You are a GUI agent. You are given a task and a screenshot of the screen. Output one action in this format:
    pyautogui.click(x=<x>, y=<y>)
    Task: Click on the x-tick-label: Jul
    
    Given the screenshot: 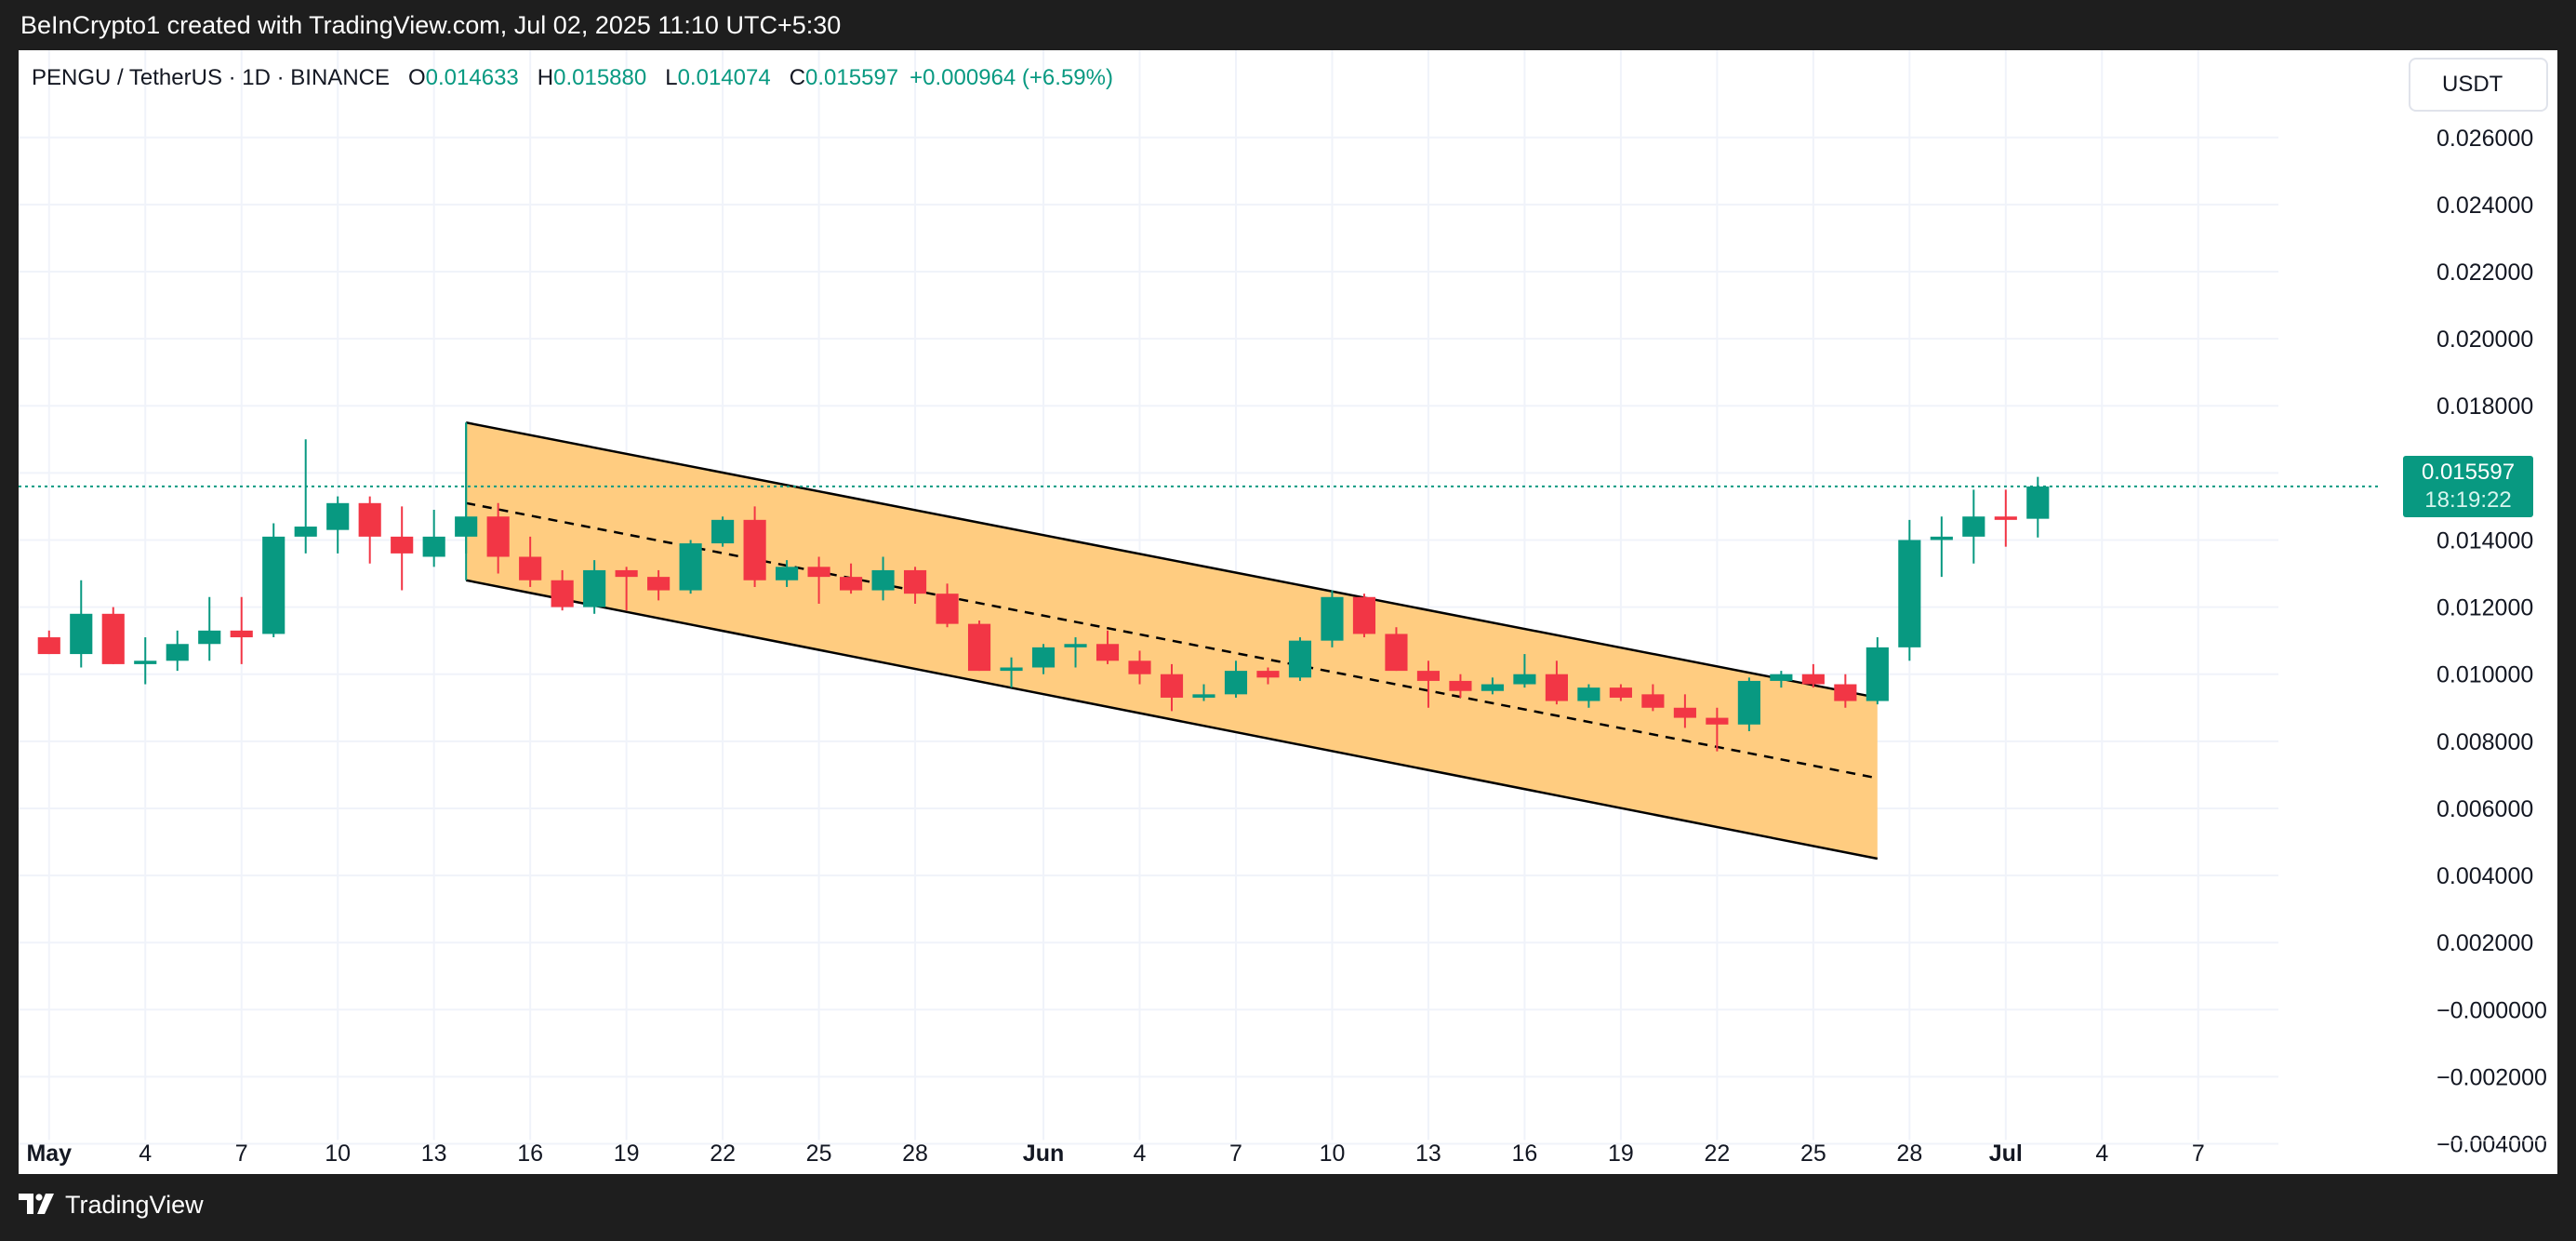 What is the action you would take?
    pyautogui.click(x=2006, y=1154)
    